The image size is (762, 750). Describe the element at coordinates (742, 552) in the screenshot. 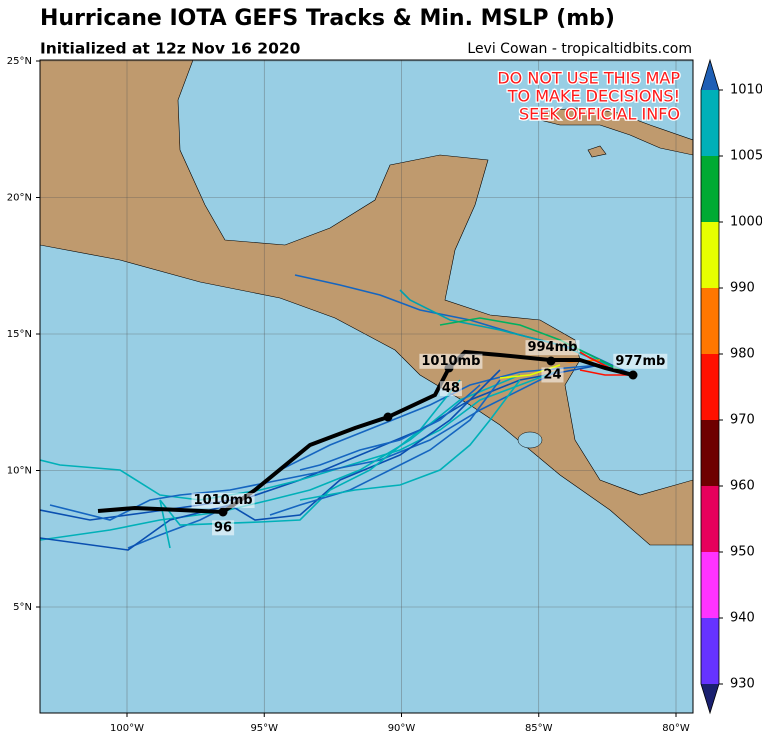

I see `colorbar-label: 950` at that location.